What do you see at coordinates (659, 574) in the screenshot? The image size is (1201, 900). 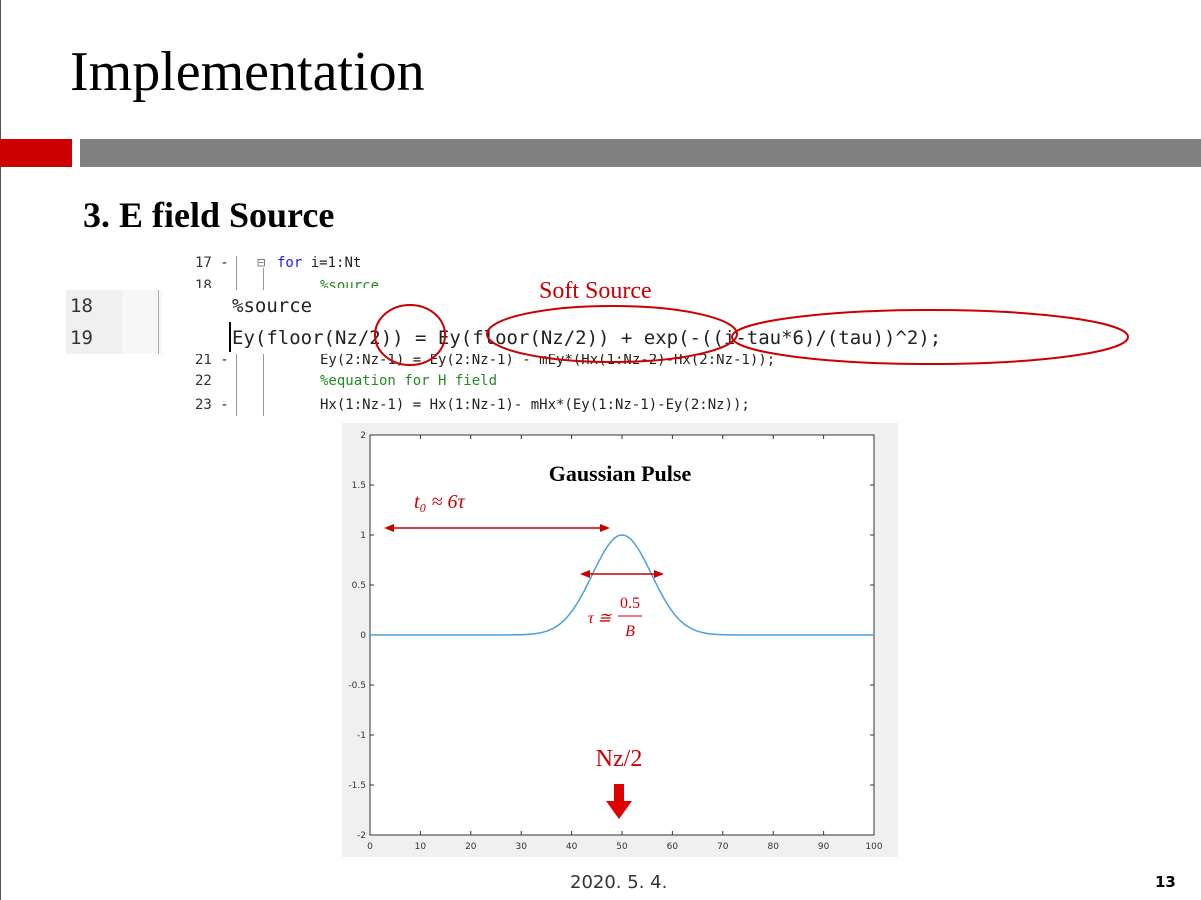 I see `tau-arrow-right-head` at bounding box center [659, 574].